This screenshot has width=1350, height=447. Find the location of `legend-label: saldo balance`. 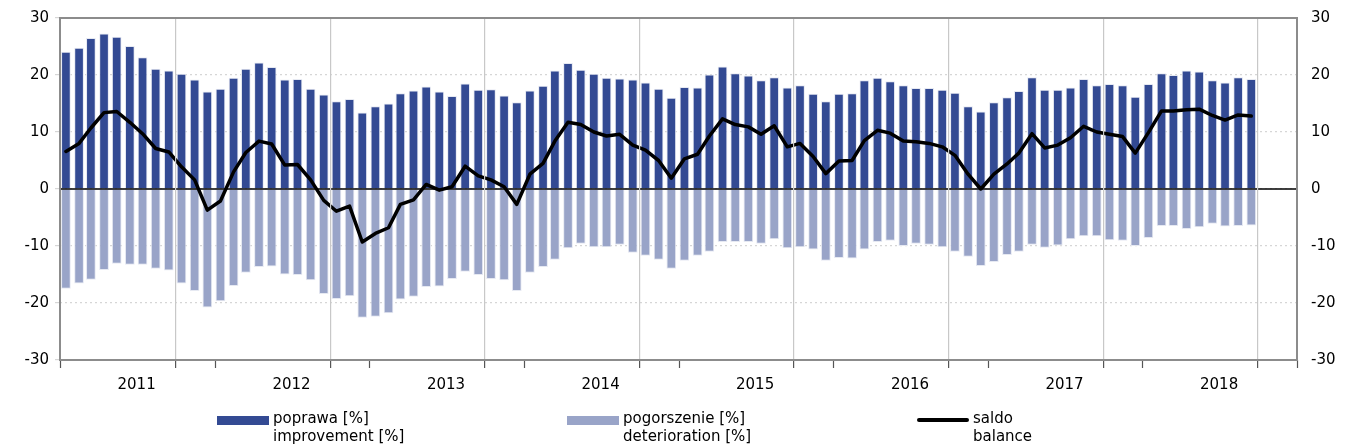

legend-label: saldo balance is located at coordinates (1003, 427).